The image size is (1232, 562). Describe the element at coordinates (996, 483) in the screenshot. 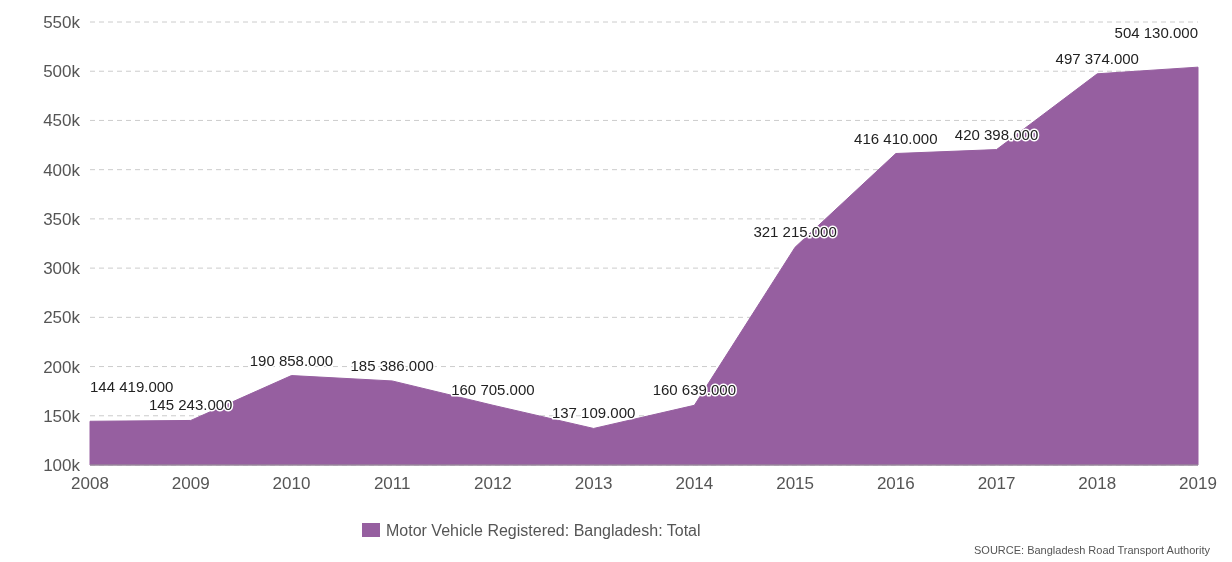

I see `x-tick-label: 2017` at that location.